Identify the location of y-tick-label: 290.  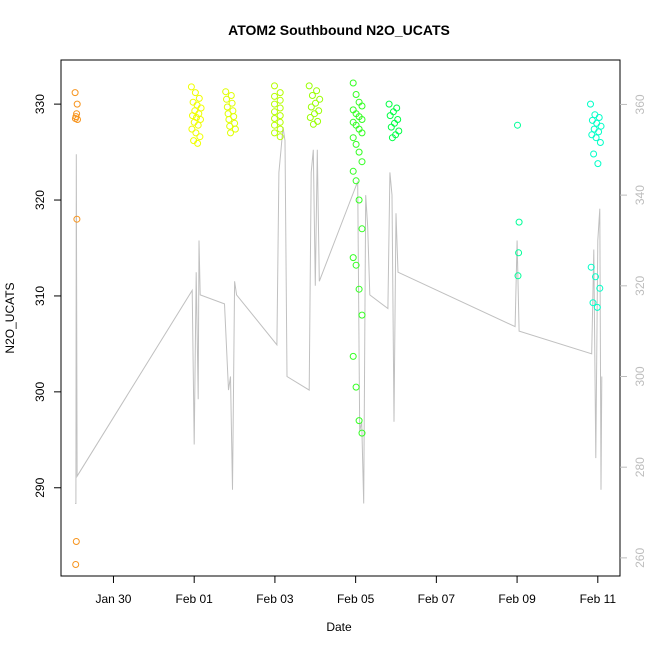
(40, 487).